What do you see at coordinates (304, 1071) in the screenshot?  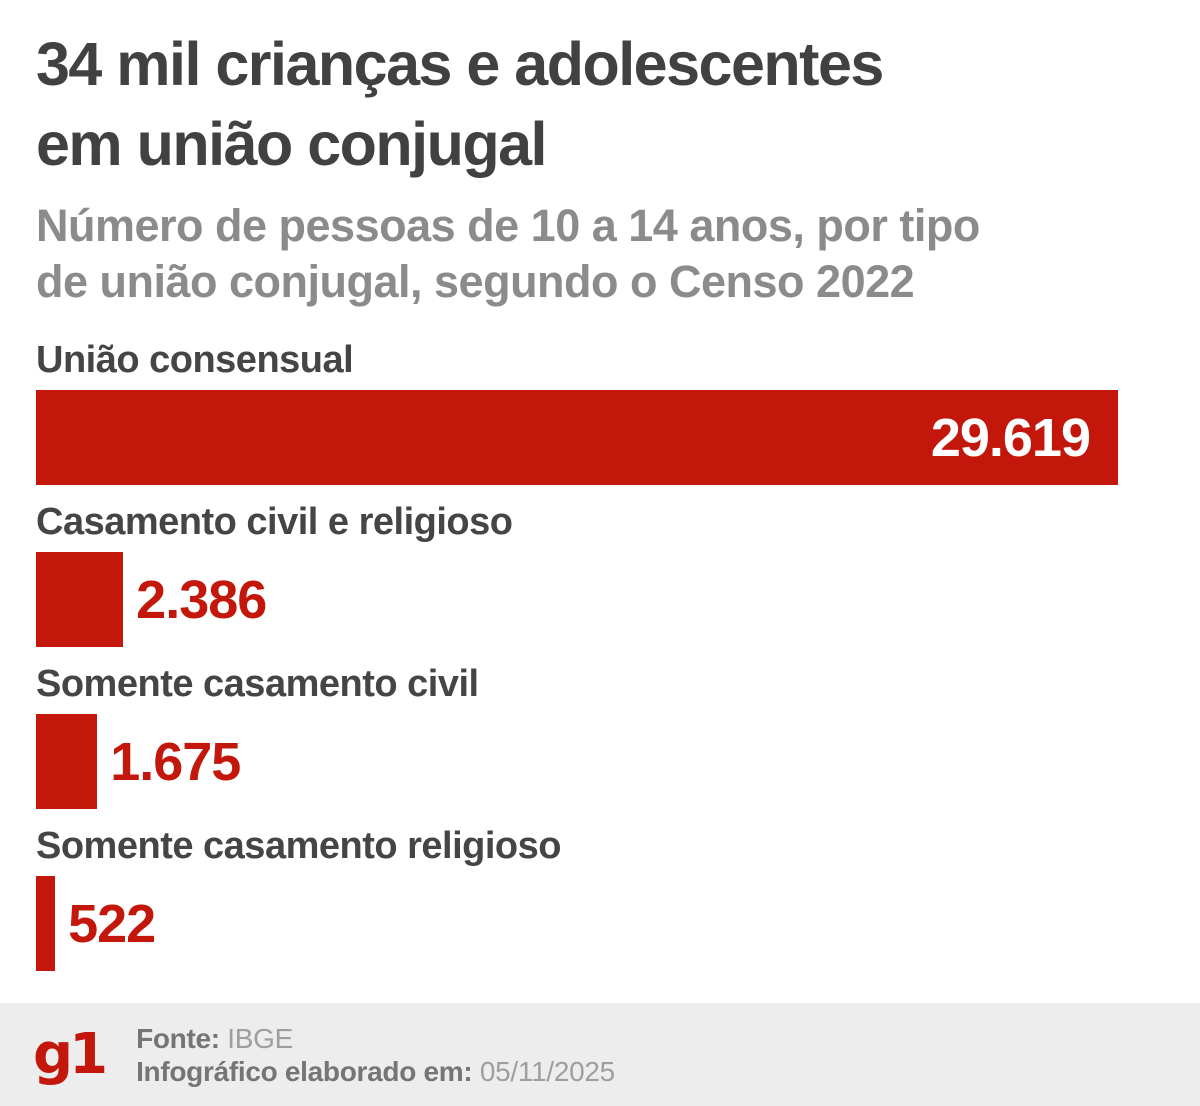 I see `date-label: Infográfico elaborado em:` at bounding box center [304, 1071].